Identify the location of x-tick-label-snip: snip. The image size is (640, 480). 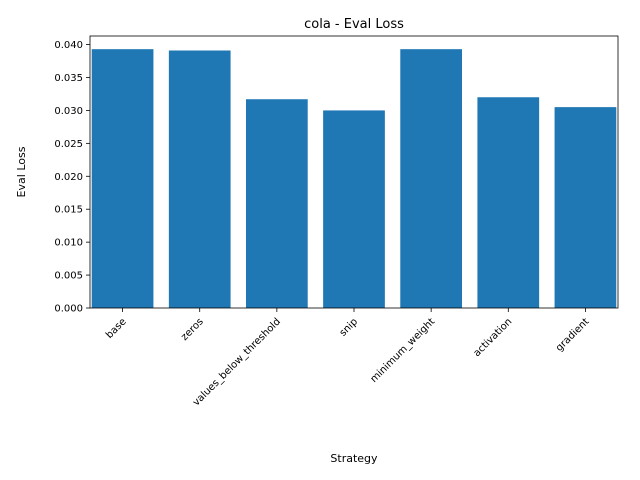
(349, 327).